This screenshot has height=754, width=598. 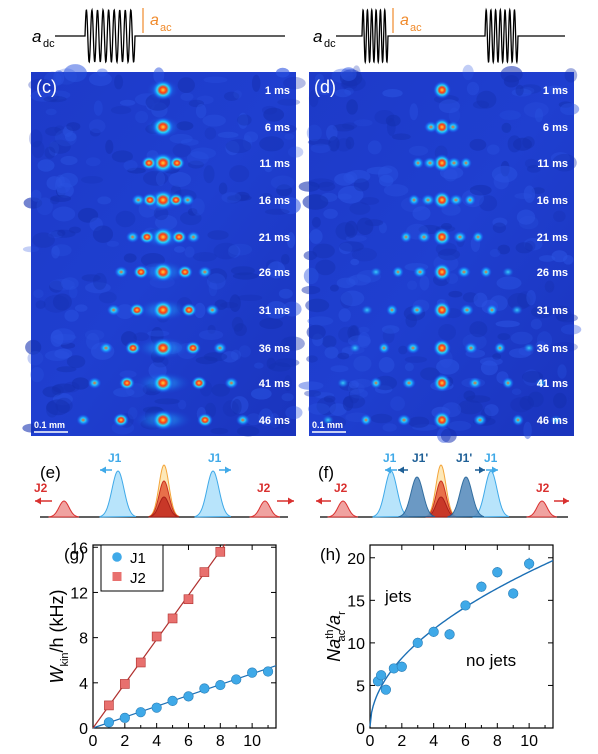 What do you see at coordinates (274, 421) in the screenshot?
I see `time-label: 46 ms` at bounding box center [274, 421].